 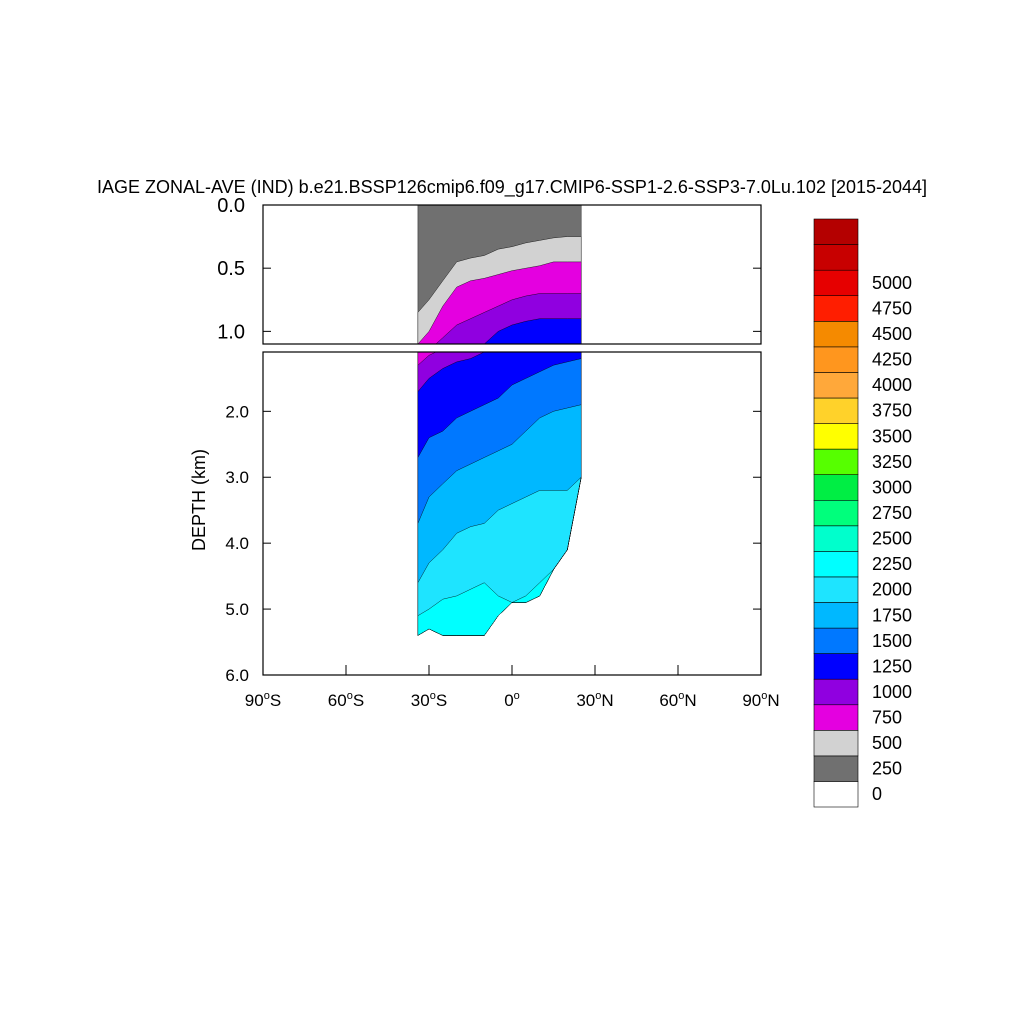 I want to click on colorbar-label: 2500, so click(x=892, y=539).